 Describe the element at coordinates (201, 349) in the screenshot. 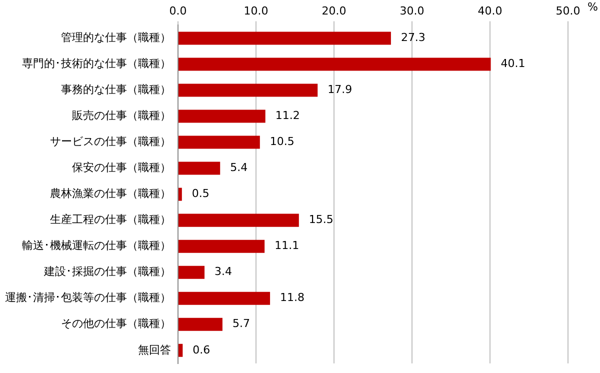

I see `data-label: 0.6` at that location.